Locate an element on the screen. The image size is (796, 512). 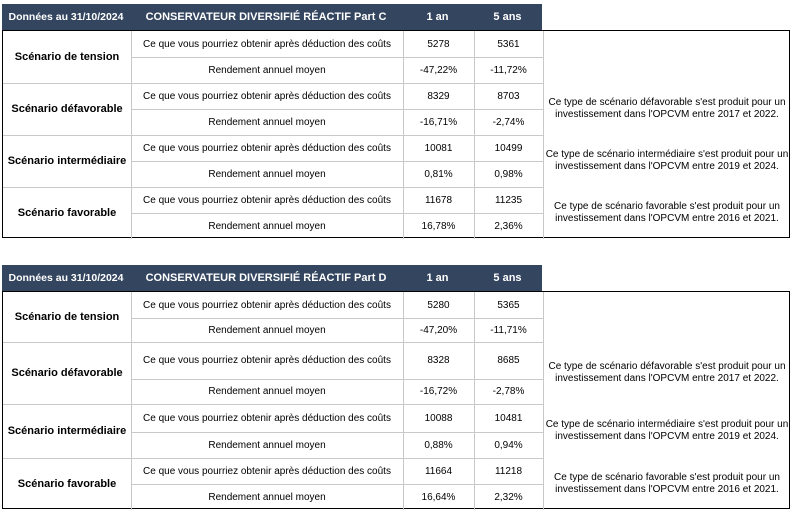
amount-5-years: 10499 is located at coordinates (508, 148).